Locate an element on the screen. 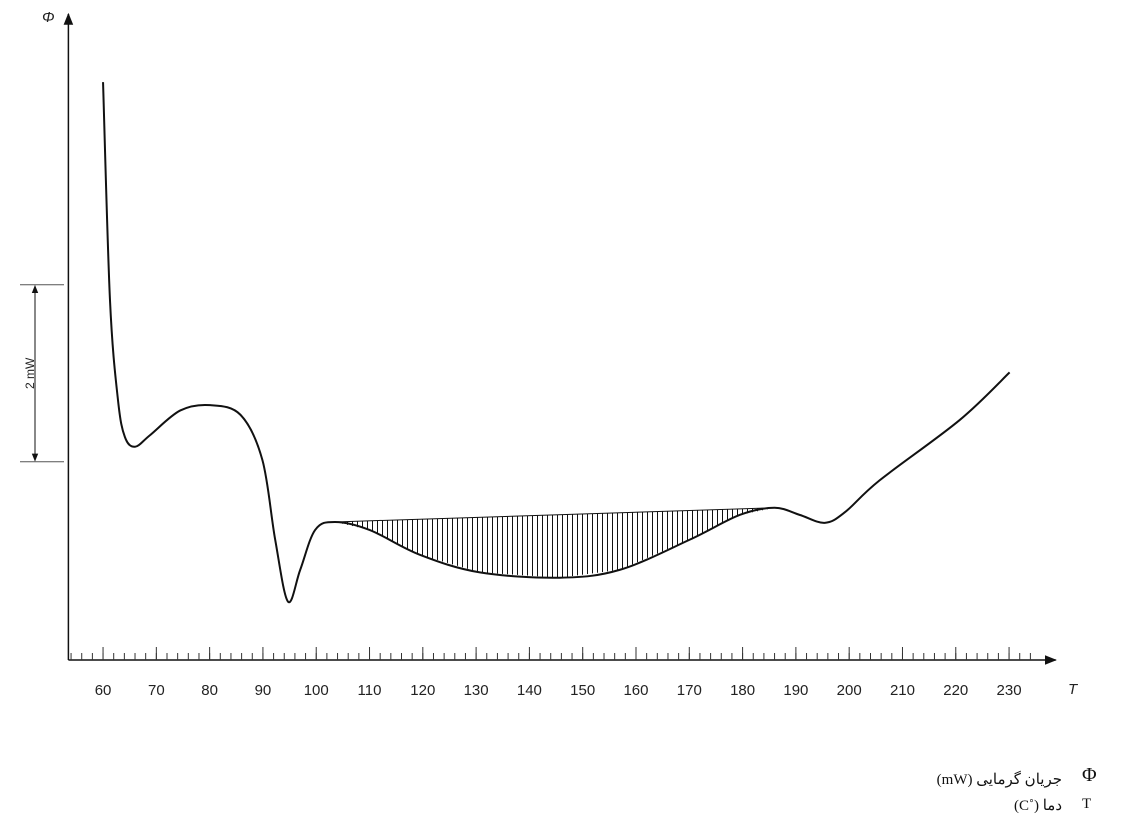 The height and width of the screenshot is (830, 1142). note-symbol: Φ is located at coordinates (1089, 775).